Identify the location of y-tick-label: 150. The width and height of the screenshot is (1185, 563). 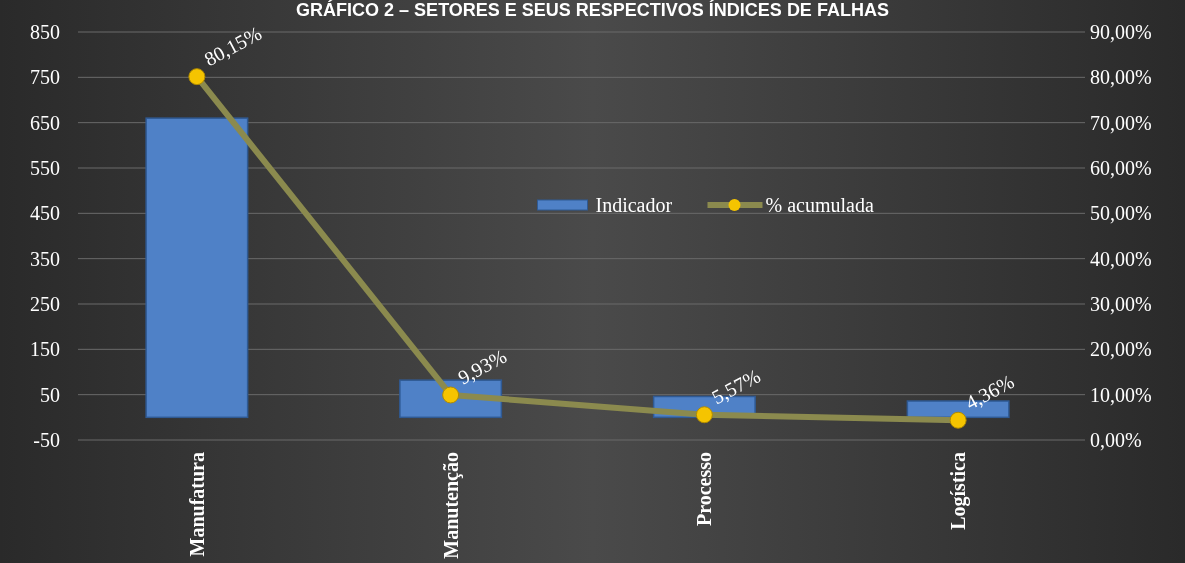
(45, 349).